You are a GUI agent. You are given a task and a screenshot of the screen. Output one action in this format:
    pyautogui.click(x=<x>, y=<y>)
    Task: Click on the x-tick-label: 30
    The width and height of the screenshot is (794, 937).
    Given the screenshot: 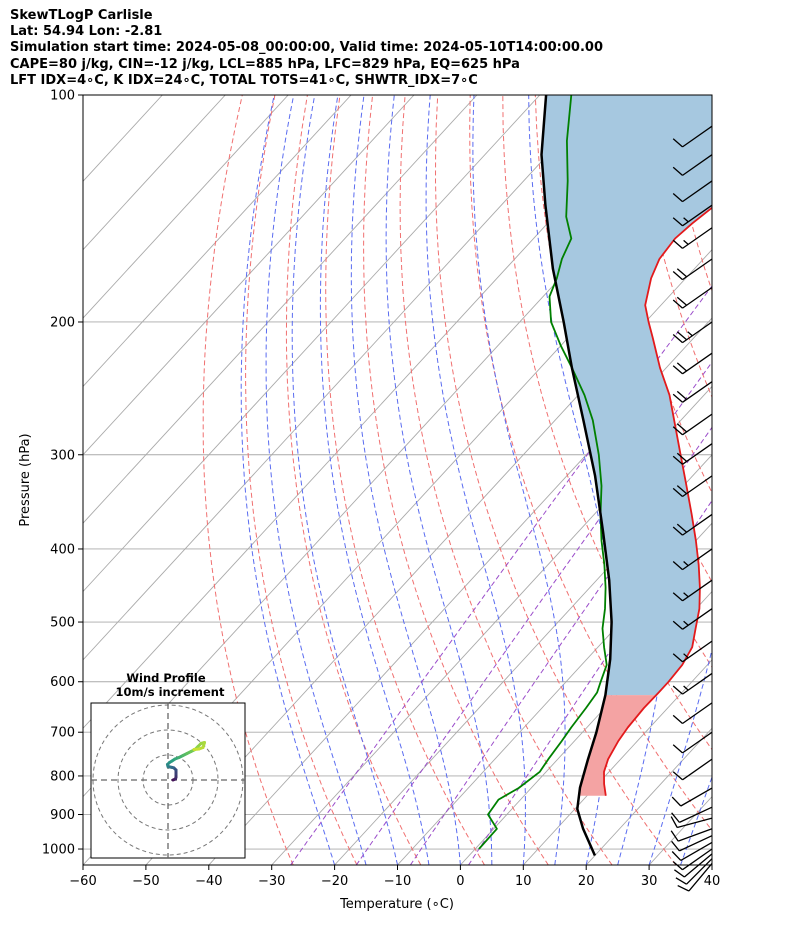 What is the action you would take?
    pyautogui.click(x=649, y=881)
    